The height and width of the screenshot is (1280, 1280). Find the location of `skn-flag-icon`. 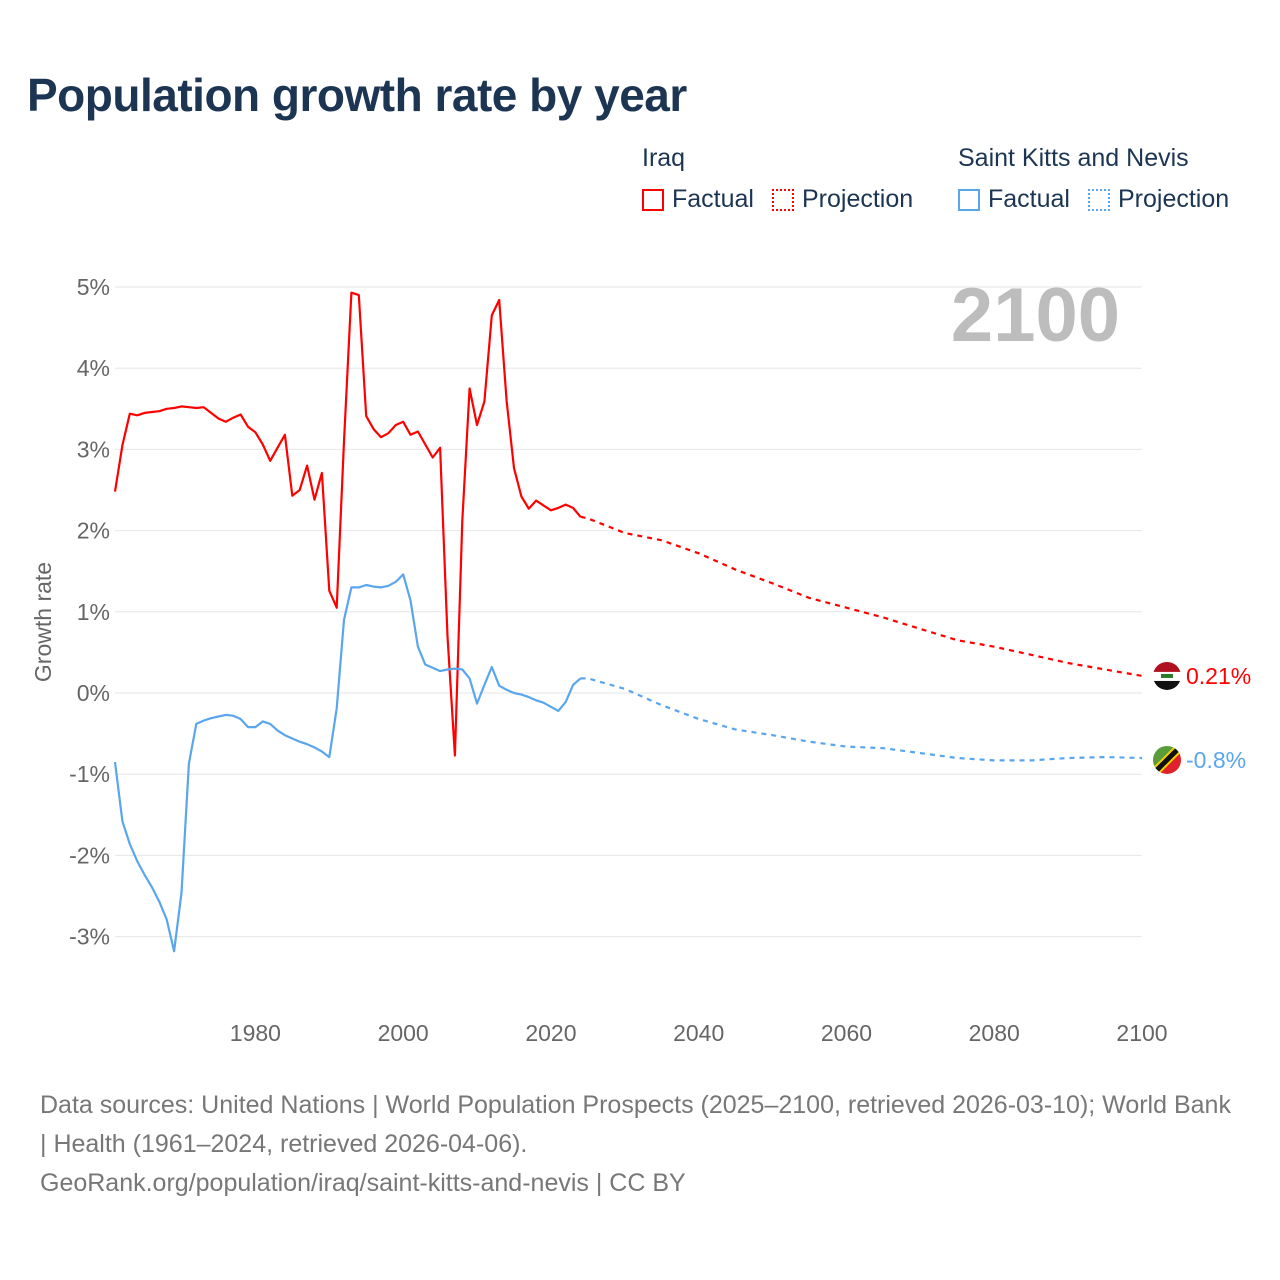

skn-flag-icon is located at coordinates (1167, 759).